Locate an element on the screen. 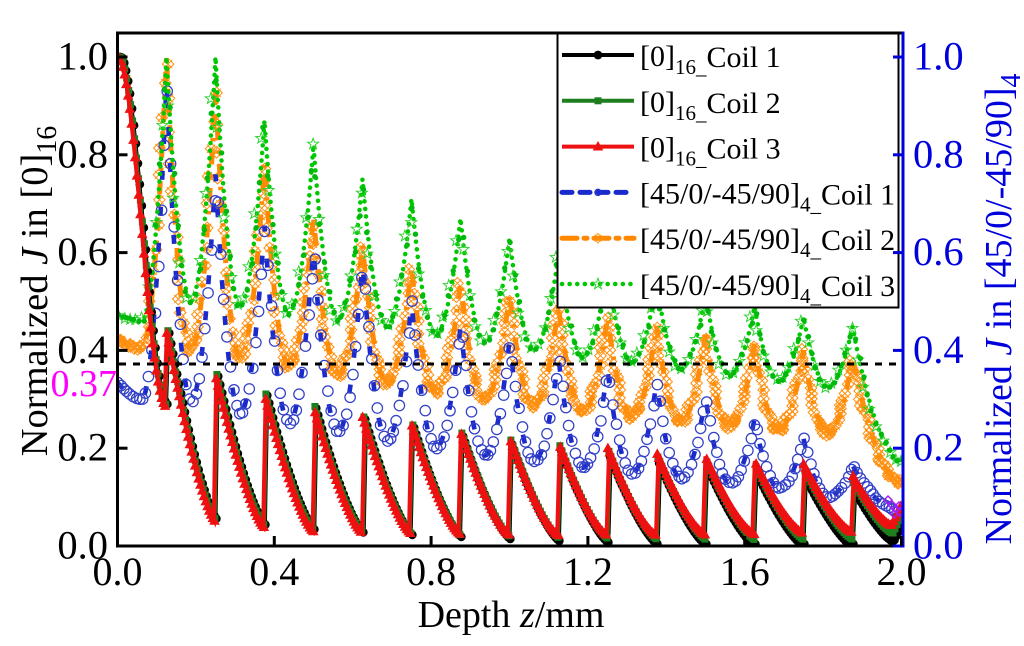  svg-text: [0]16_Coil 3 is located at coordinates (710, 151).